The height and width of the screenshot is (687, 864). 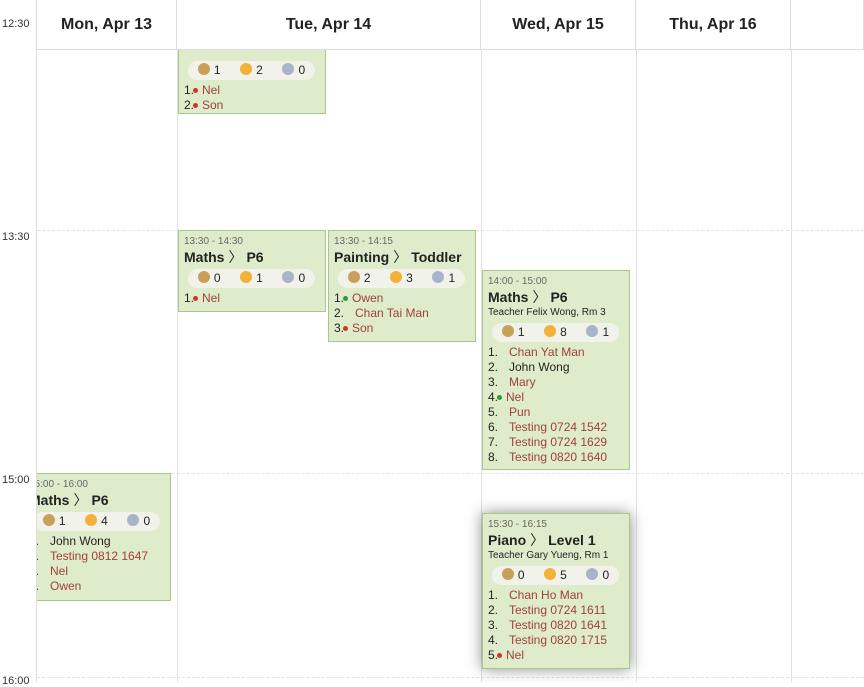 I want to click on student-row: 2. John Wong, so click(x=556, y=367).